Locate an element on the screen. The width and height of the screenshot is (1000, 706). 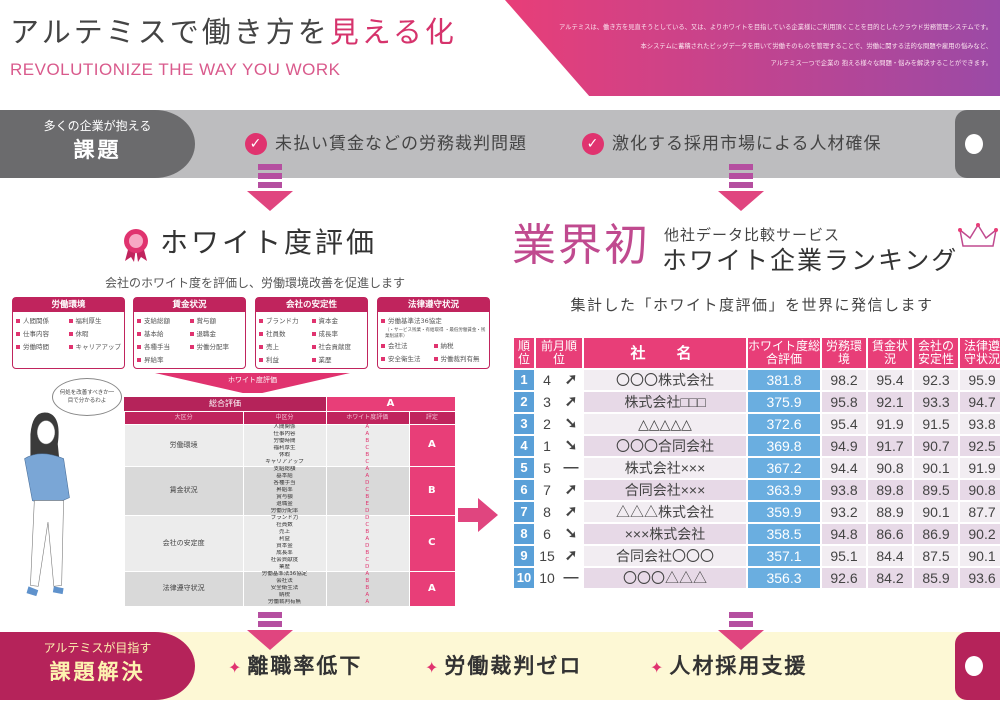
score-cell: 90.2 is located at coordinates (980, 534).